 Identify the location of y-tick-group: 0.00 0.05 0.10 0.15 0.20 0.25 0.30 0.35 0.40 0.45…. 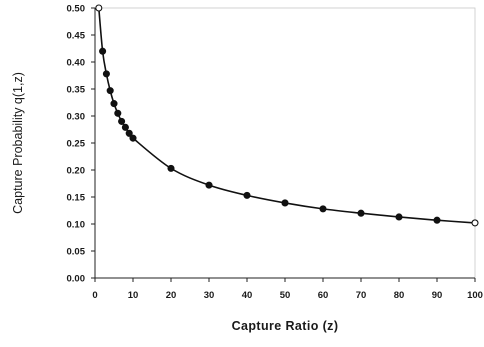
(81, 144).